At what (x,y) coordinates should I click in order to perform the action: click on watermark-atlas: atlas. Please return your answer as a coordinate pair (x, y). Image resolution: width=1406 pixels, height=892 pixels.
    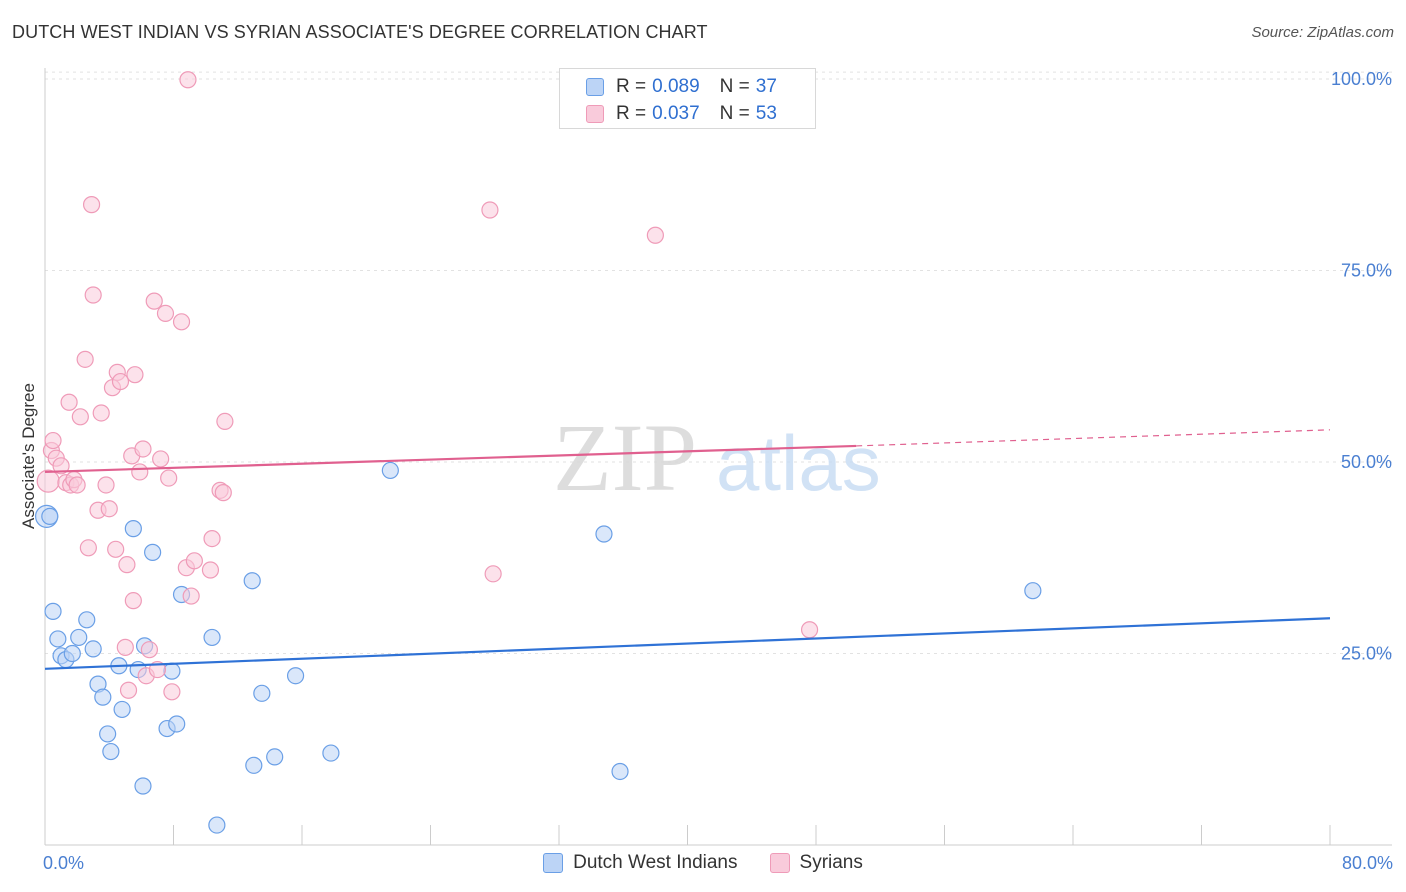
    Looking at the image, I should click on (798, 463).